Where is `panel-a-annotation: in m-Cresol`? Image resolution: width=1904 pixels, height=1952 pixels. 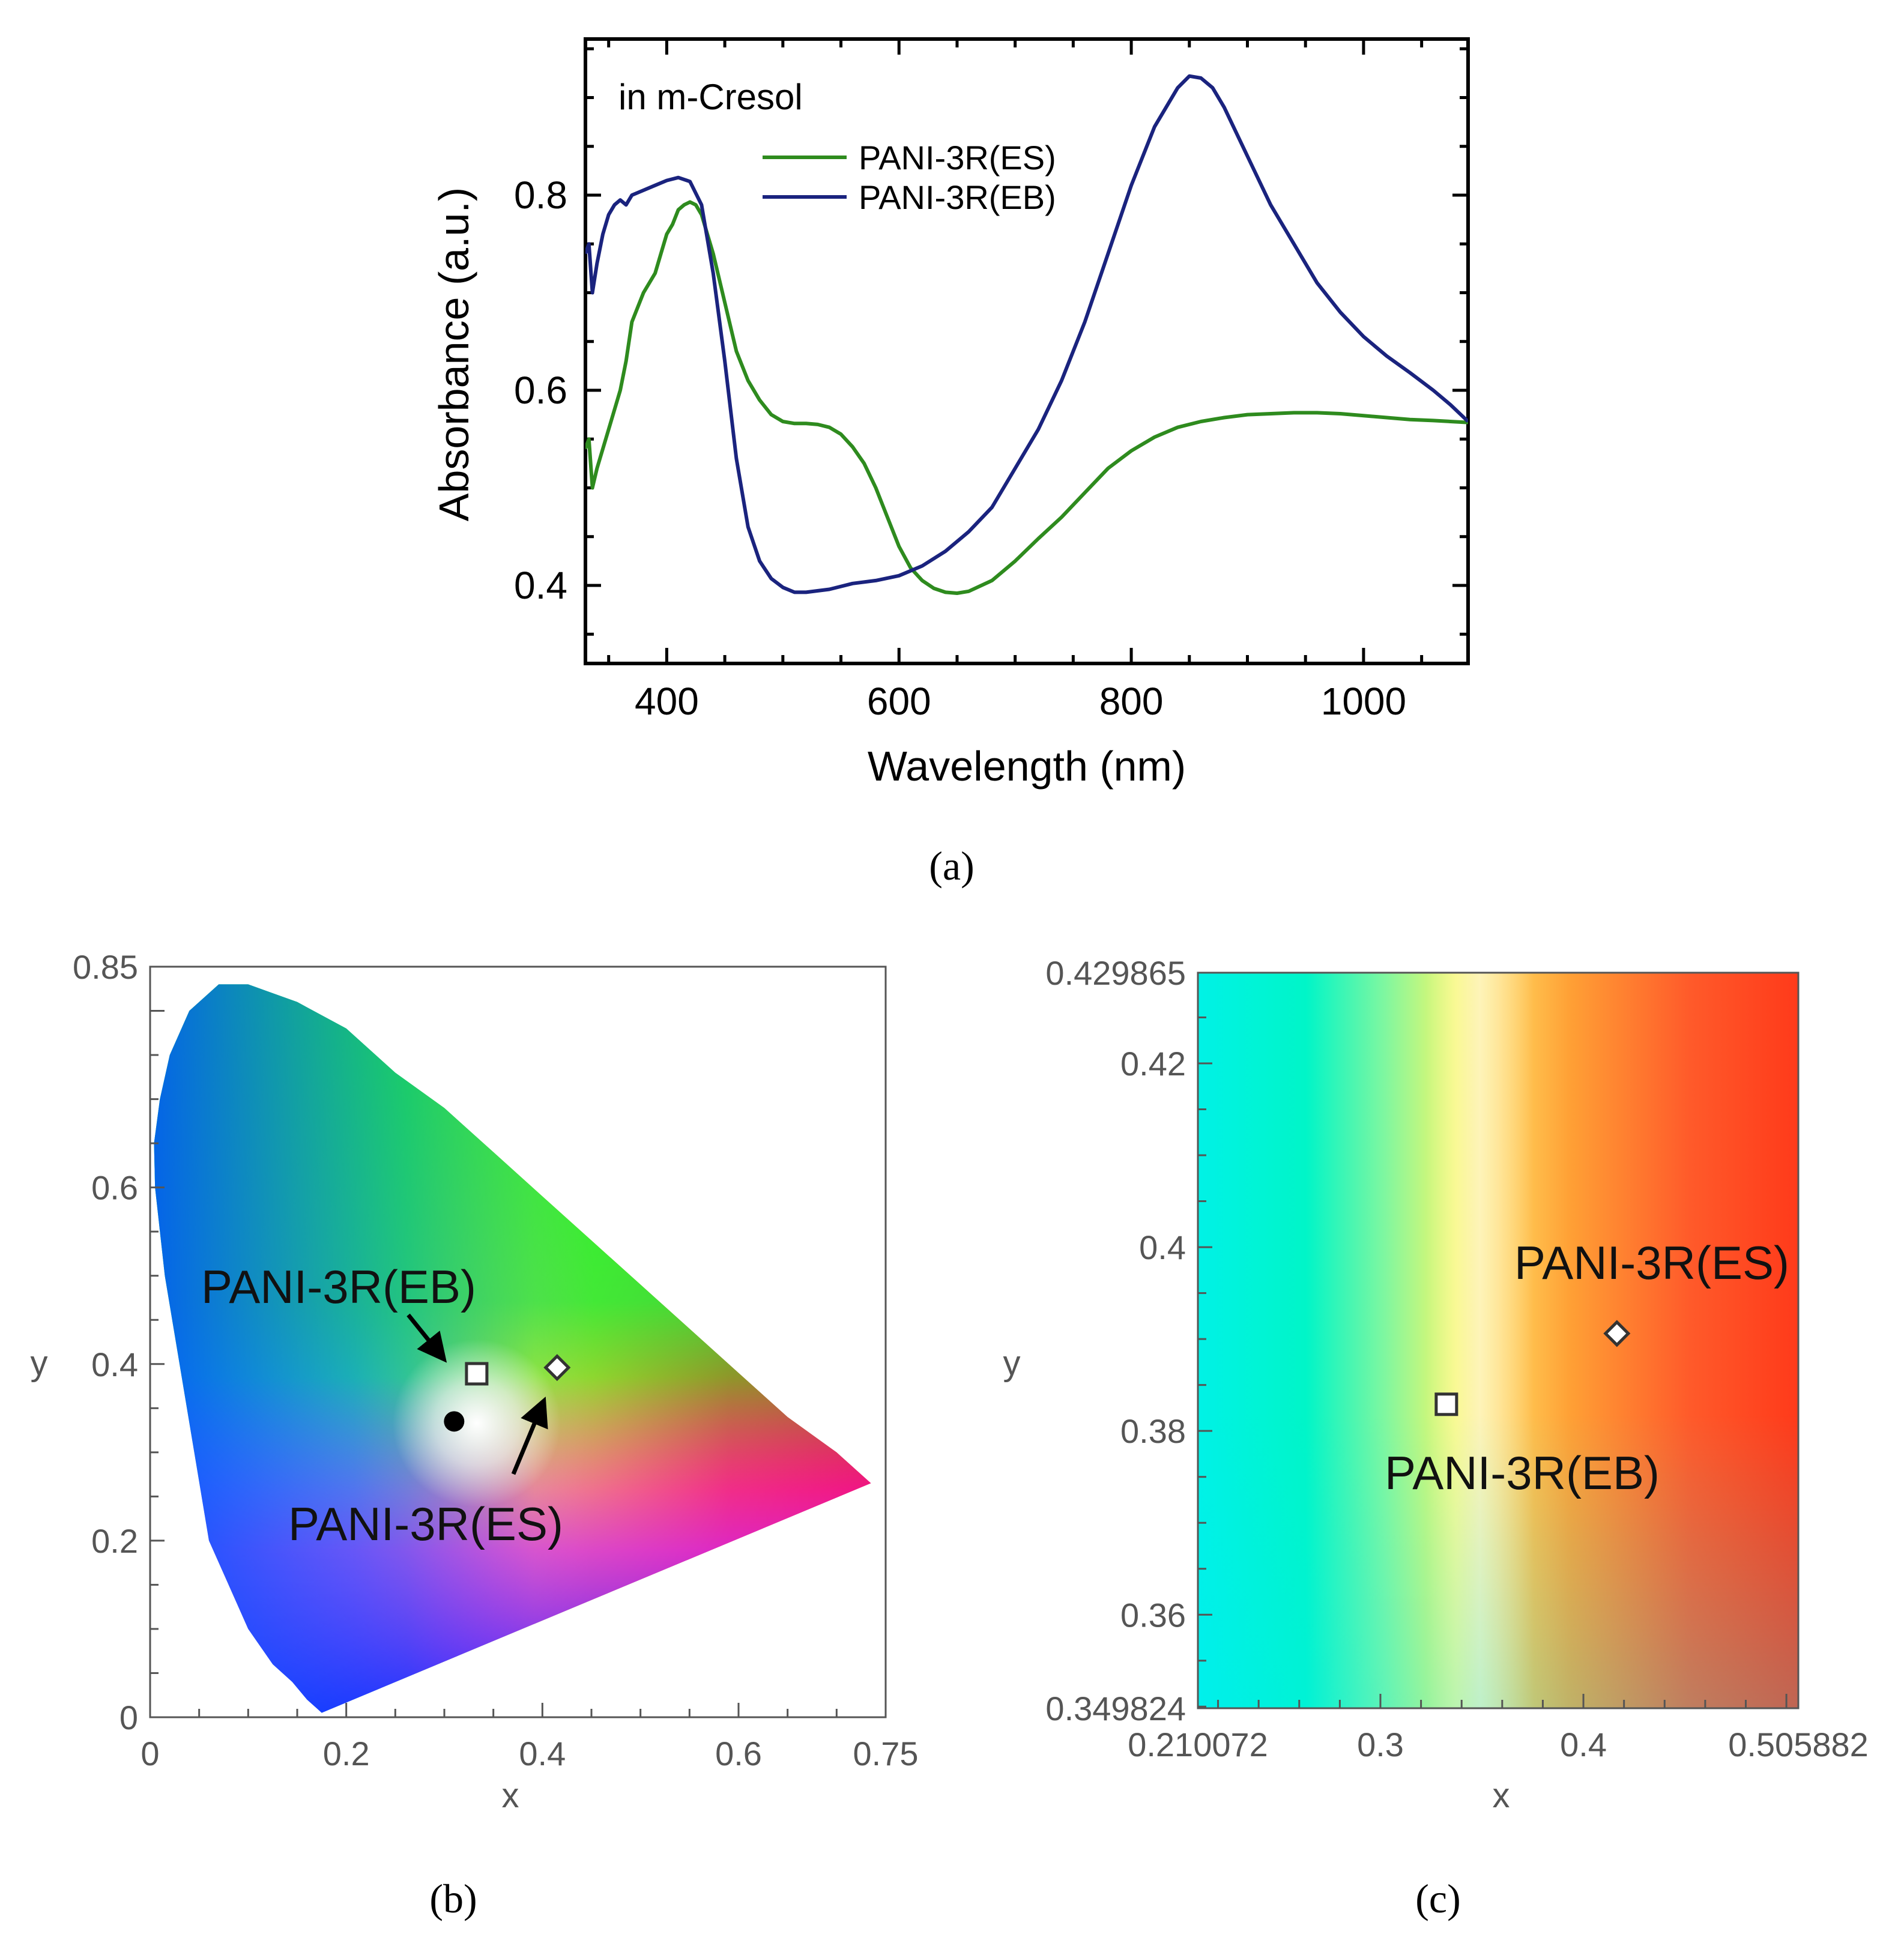 panel-a-annotation: in m-Cresol is located at coordinates (710, 97).